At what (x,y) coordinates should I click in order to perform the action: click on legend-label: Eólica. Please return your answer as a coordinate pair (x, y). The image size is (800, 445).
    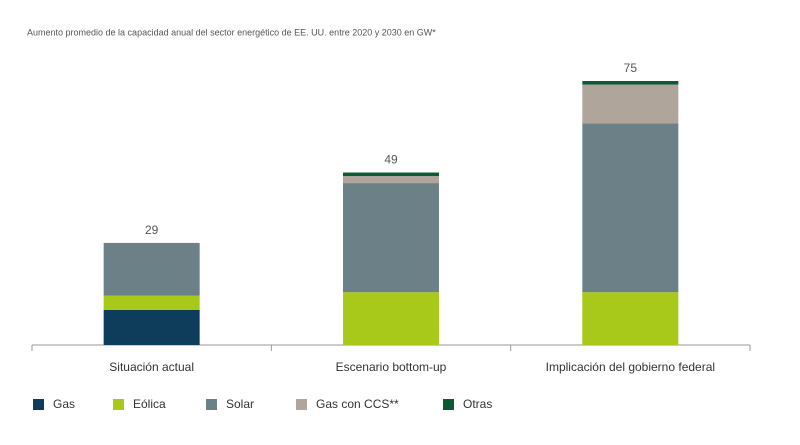
    Looking at the image, I should click on (149, 404).